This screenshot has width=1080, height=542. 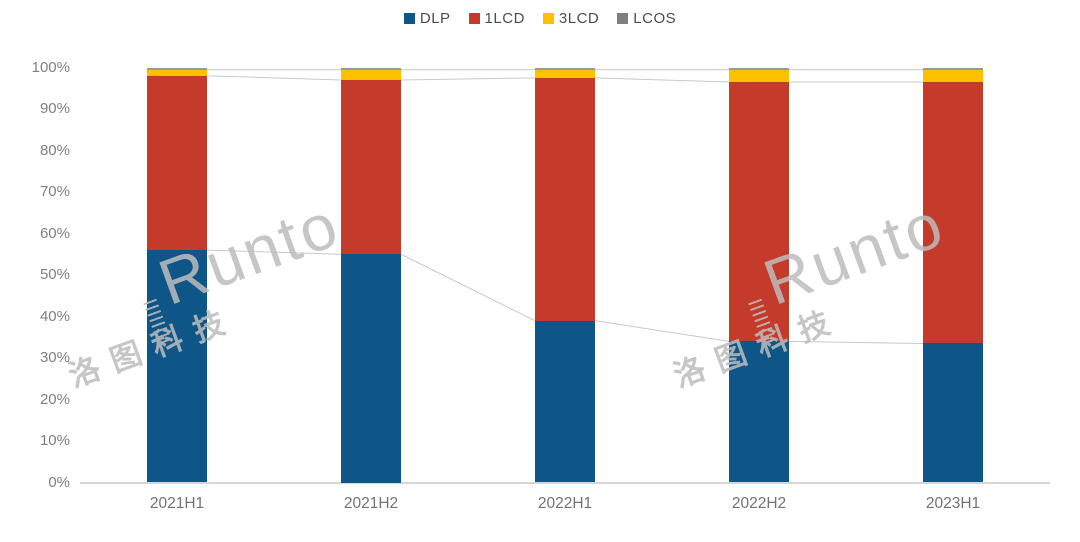 I want to click on bar-segment-dlp-2021H1, so click(x=177, y=366).